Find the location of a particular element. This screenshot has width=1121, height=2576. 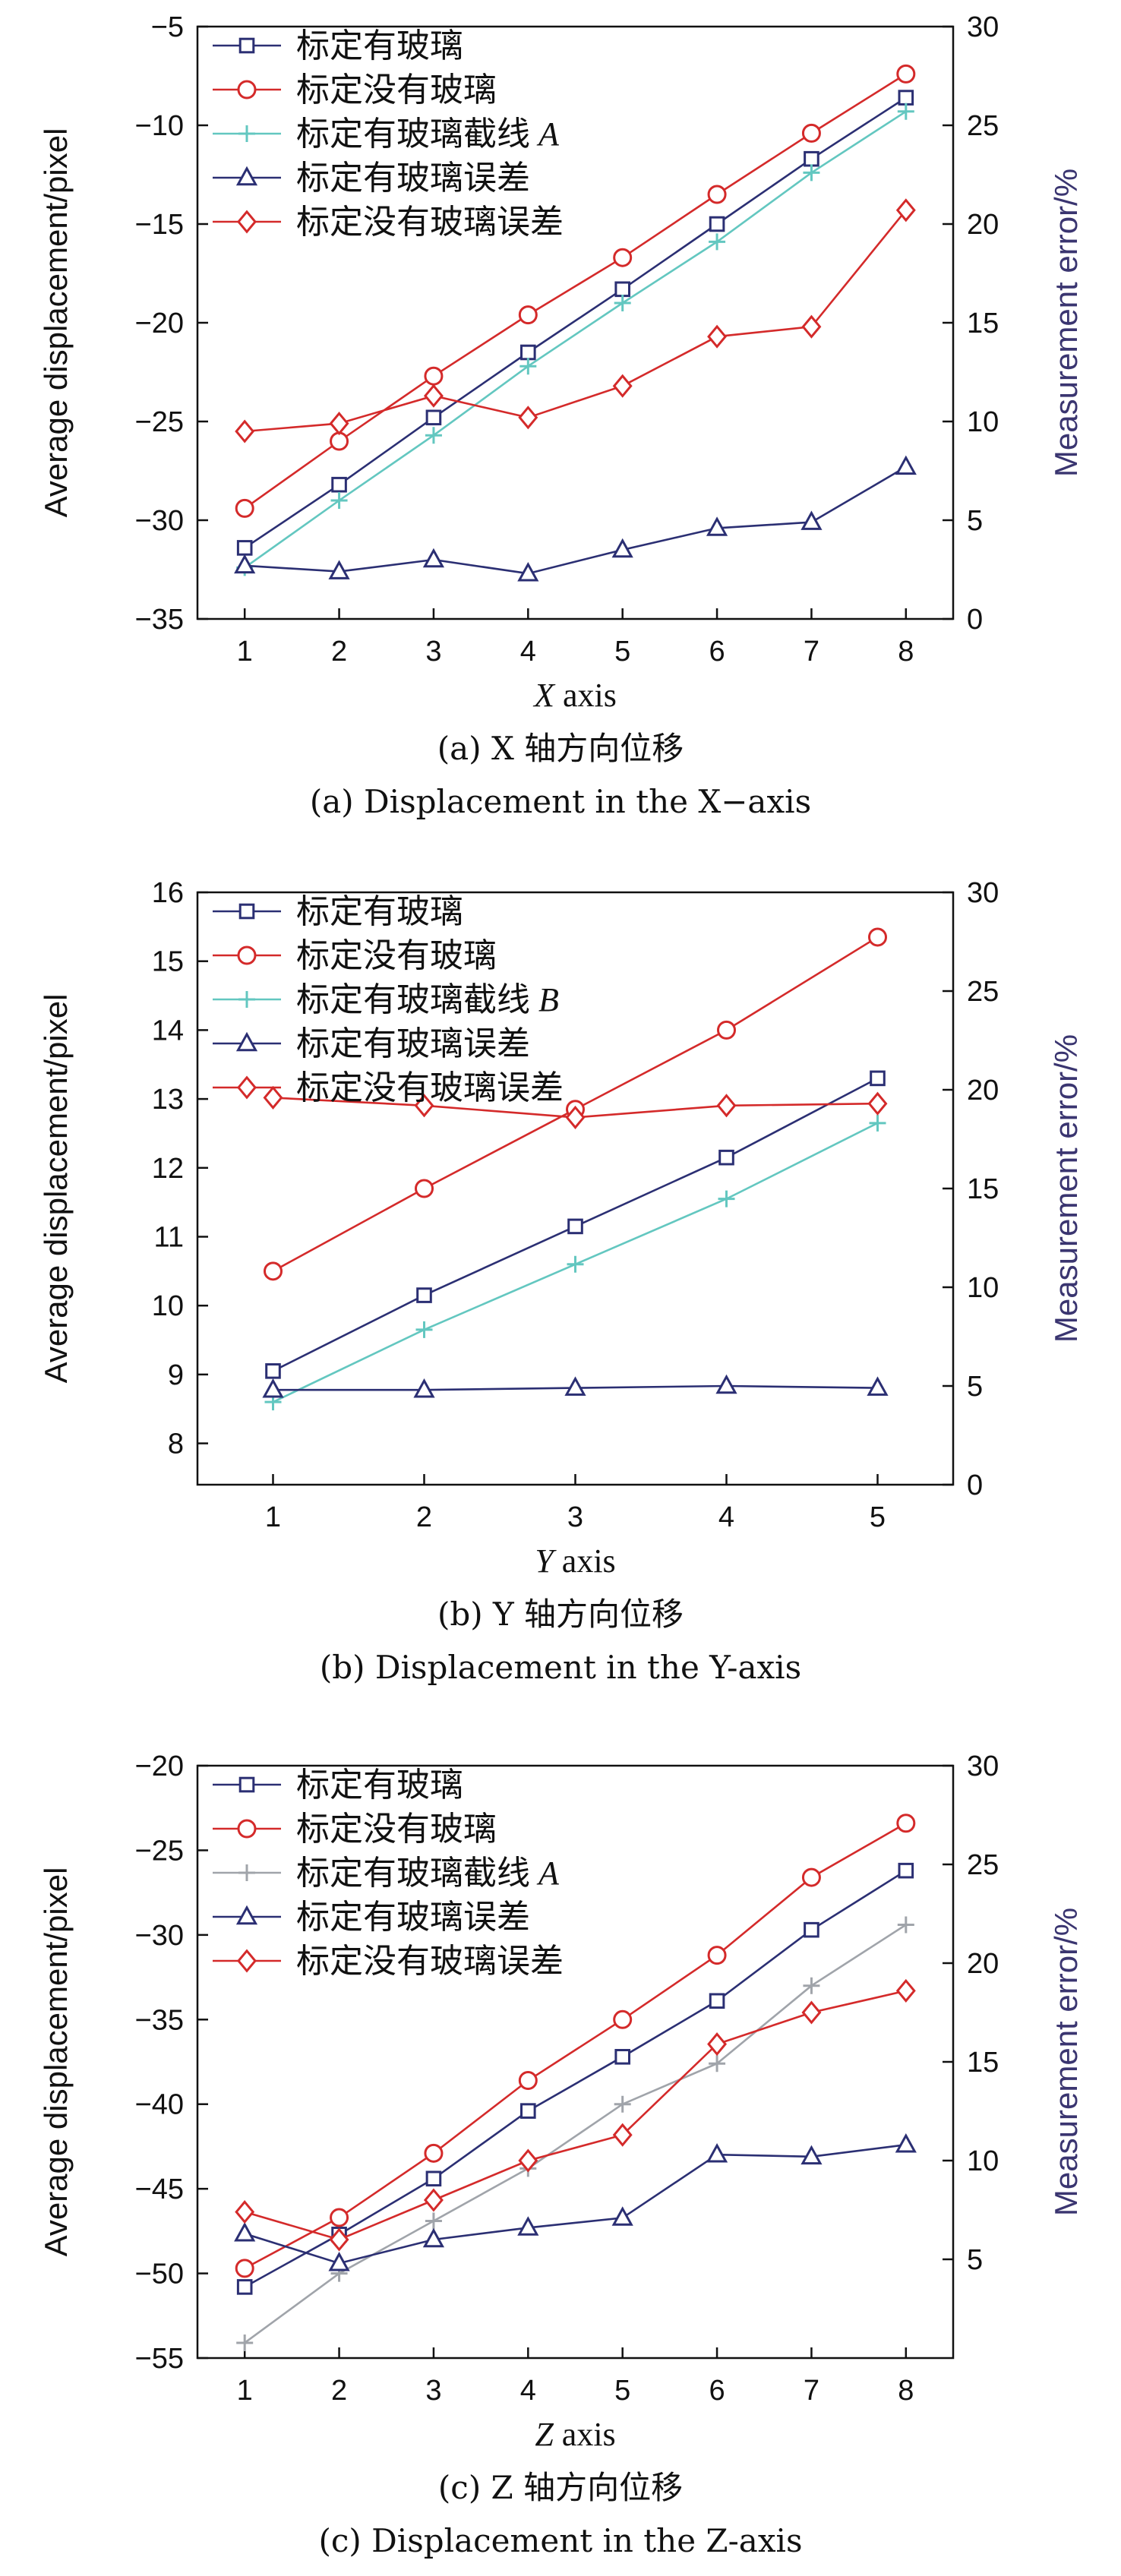

caption-cn-c: (c) Z 轴方向位移 is located at coordinates (560, 2487).